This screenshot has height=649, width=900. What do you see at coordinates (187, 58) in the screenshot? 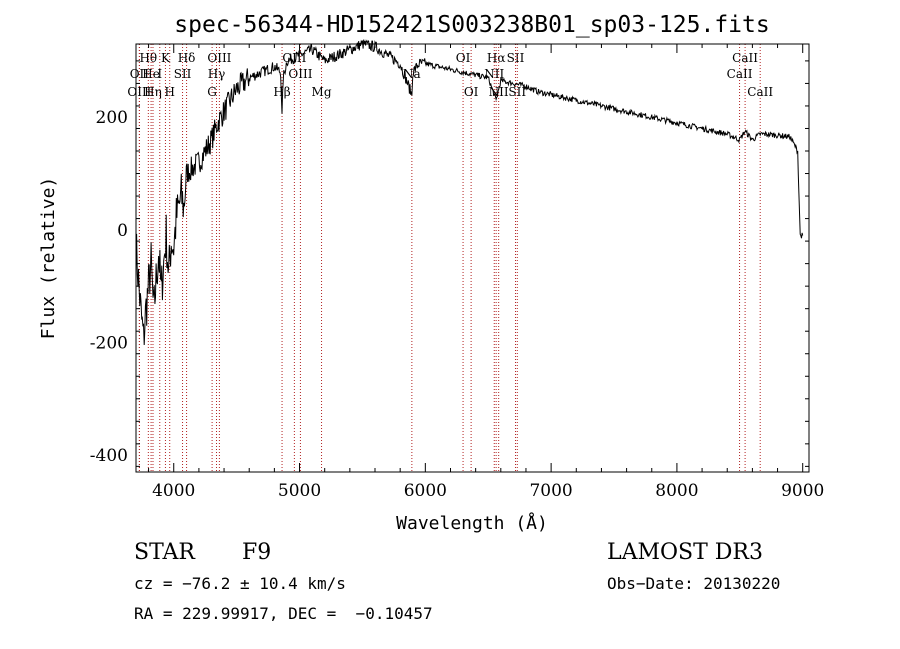
I see `line-label-8: Hδ` at bounding box center [187, 58].